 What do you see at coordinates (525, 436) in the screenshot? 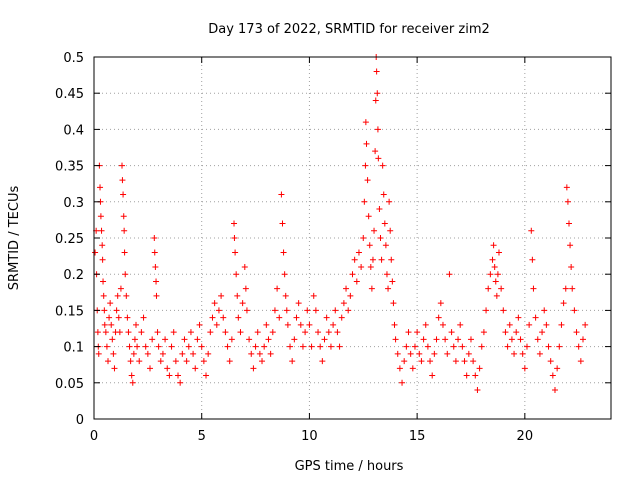
I see `x-tick-label: 20` at bounding box center [525, 436].